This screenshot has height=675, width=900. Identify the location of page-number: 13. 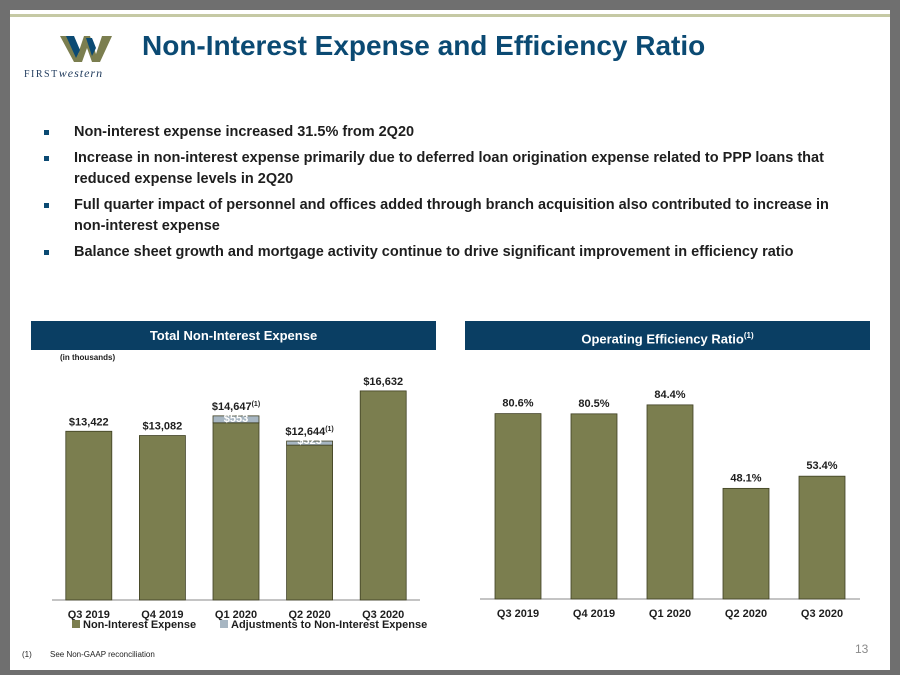
(862, 649).